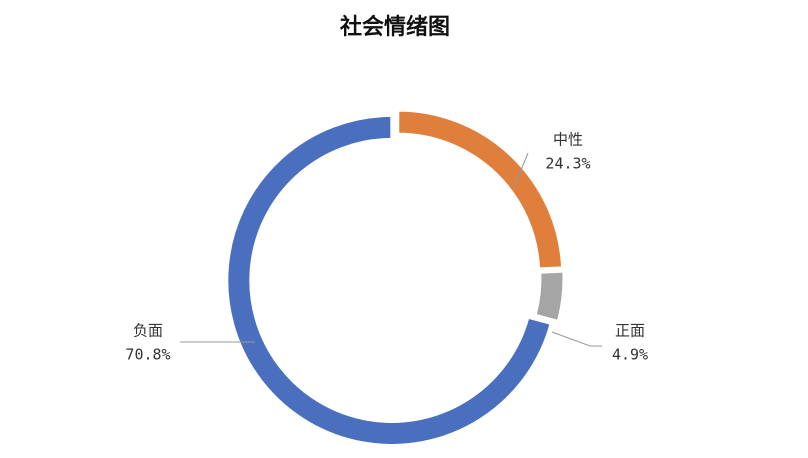 The image size is (808, 458). I want to click on chart-title: 社会情绪图, so click(395, 27).